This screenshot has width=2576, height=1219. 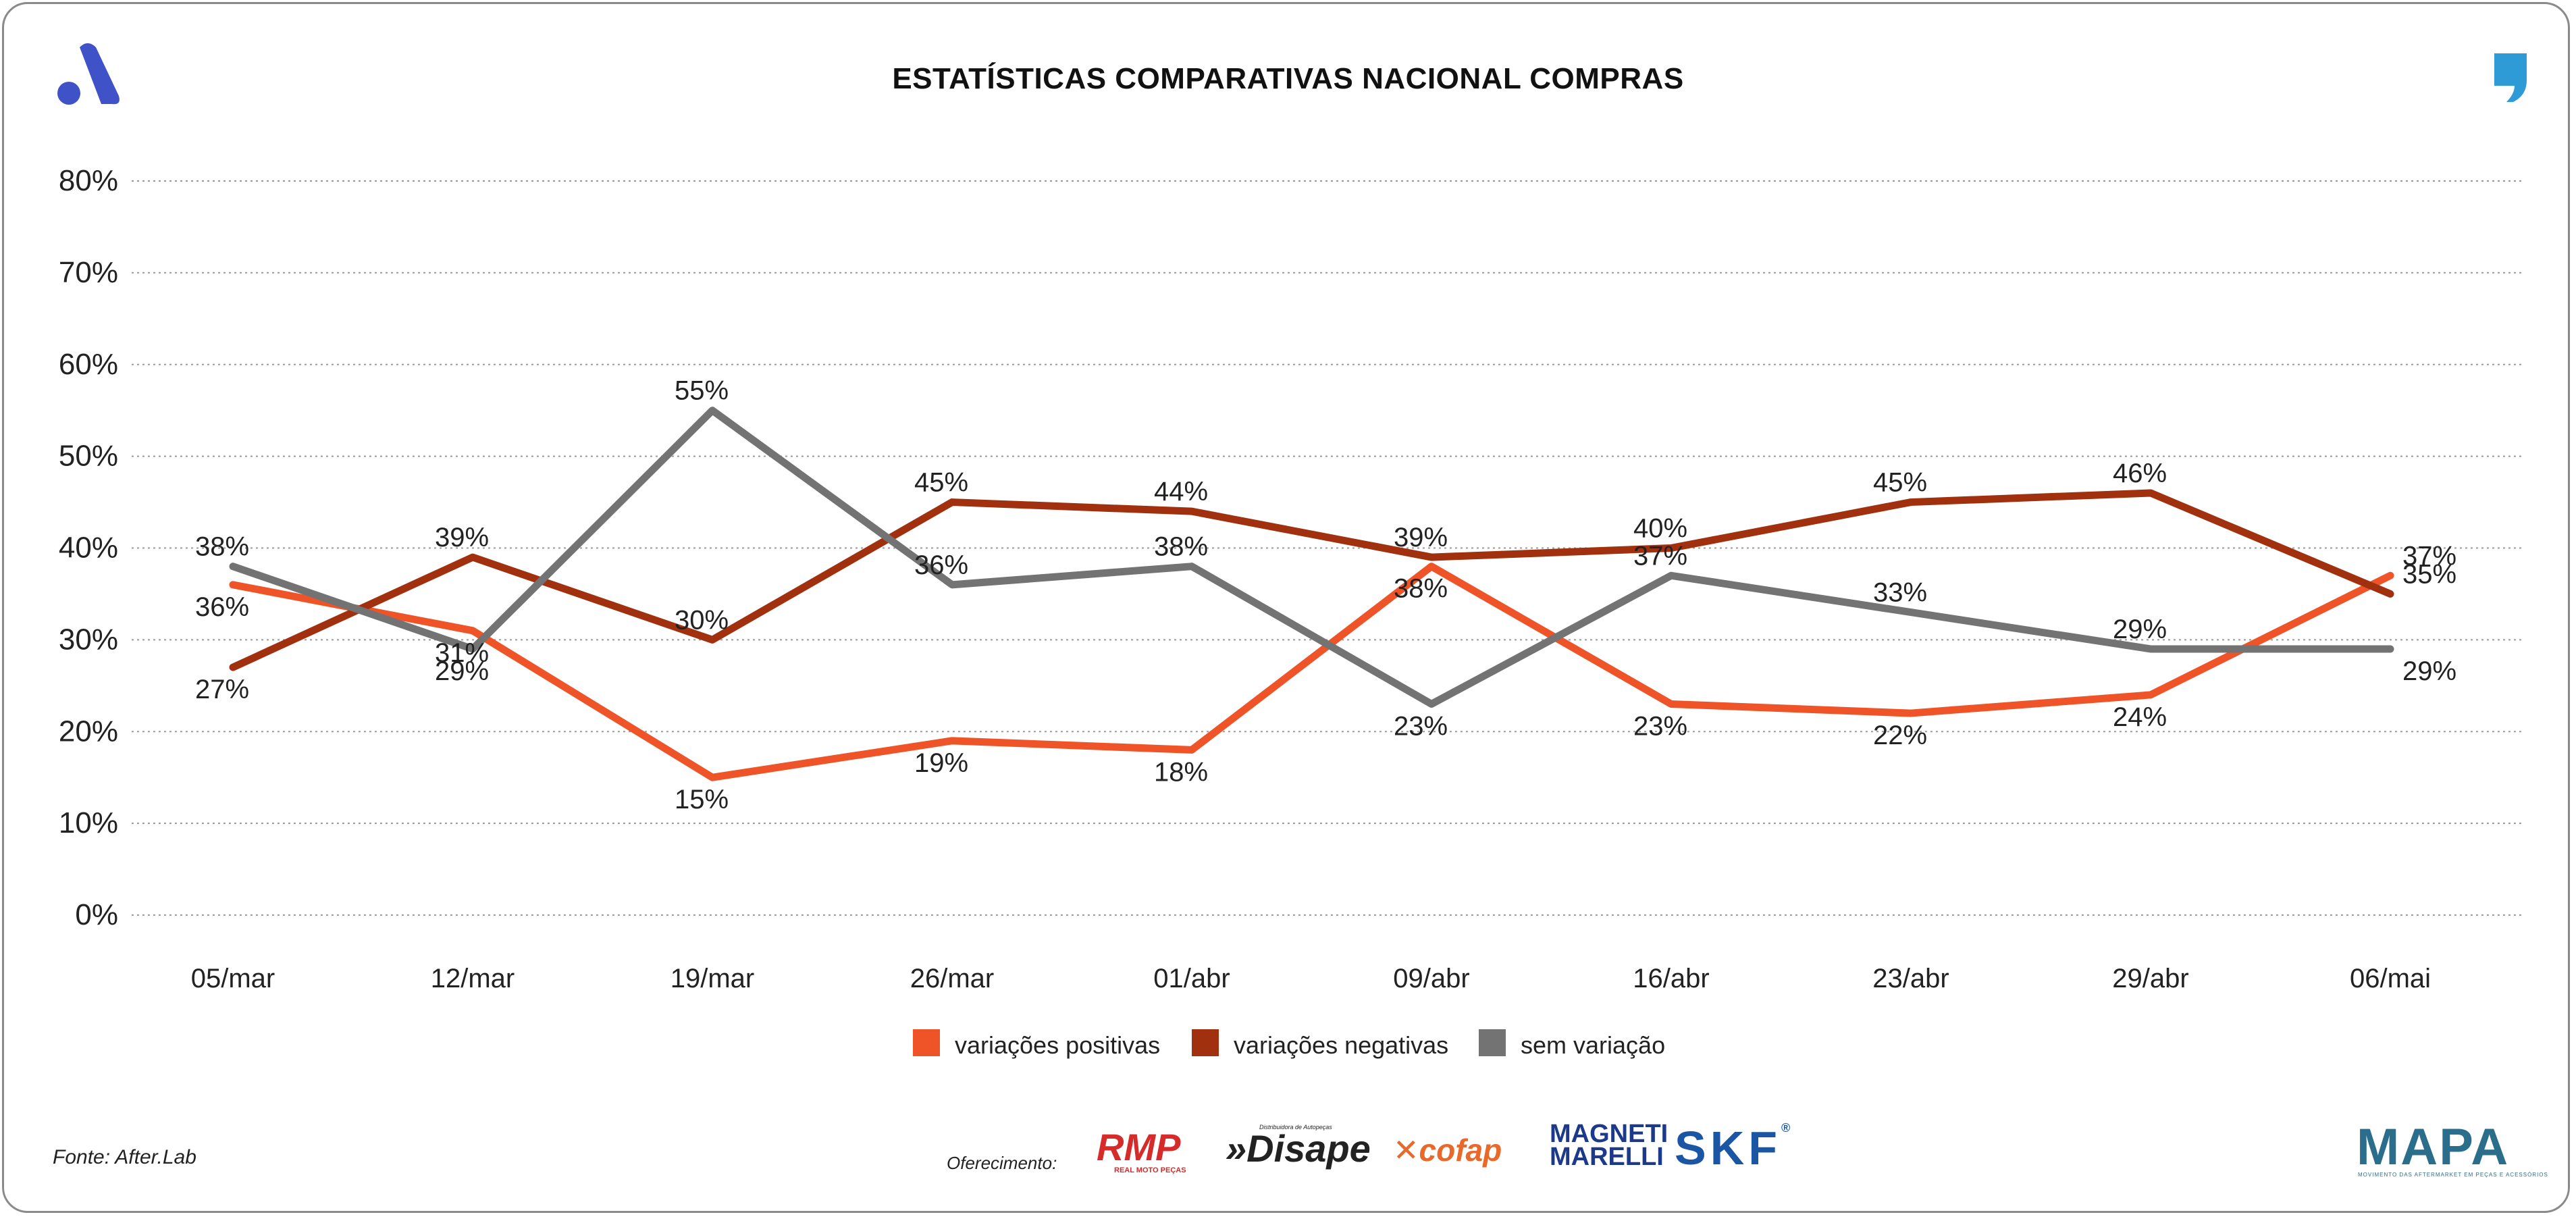 What do you see at coordinates (96, 914) in the screenshot?
I see `y-tick-label: 0%` at bounding box center [96, 914].